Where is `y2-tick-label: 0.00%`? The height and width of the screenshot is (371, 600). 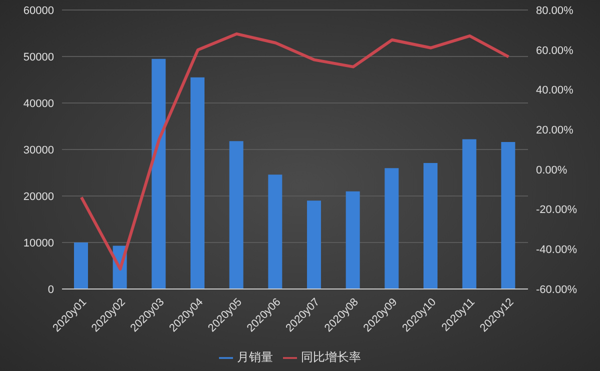
y2-tick-label: 0.00% is located at coordinates (552, 170).